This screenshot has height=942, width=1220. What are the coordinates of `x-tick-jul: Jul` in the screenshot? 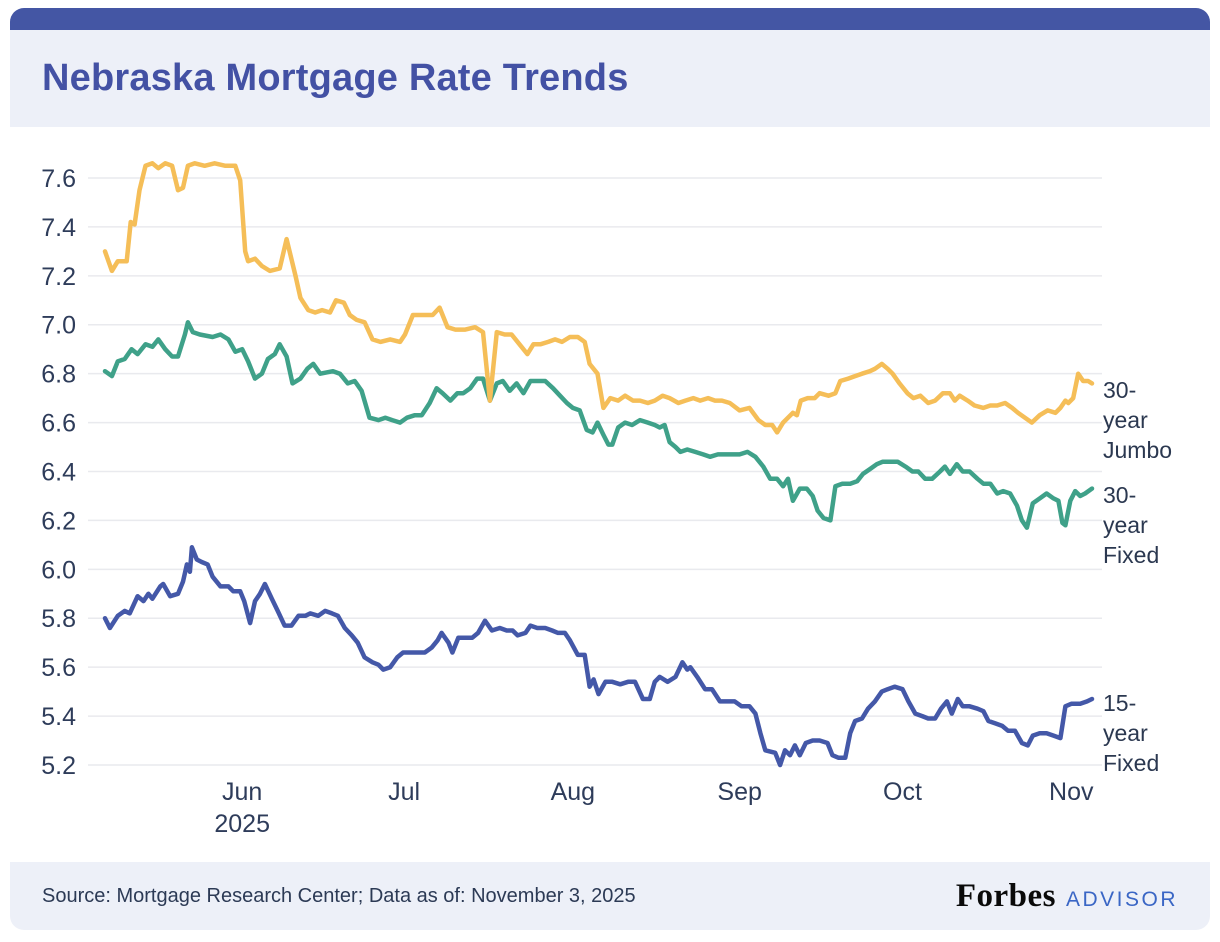 It's located at (404, 792).